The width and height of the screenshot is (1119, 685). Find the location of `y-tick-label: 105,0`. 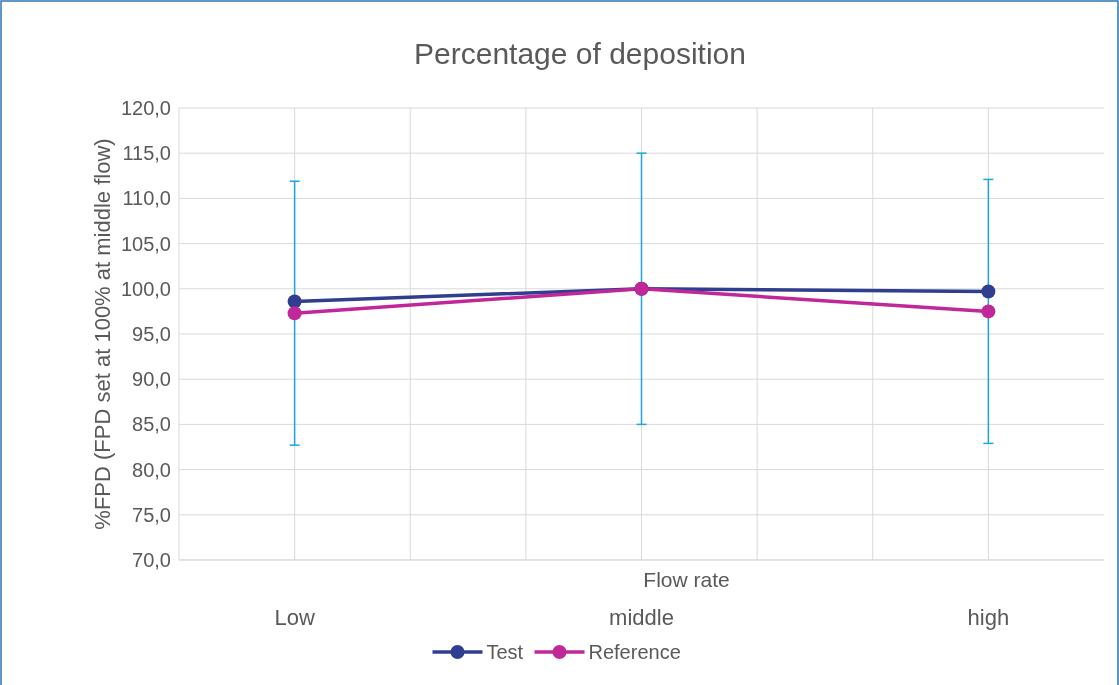

y-tick-label: 105,0 is located at coordinates (145, 243).